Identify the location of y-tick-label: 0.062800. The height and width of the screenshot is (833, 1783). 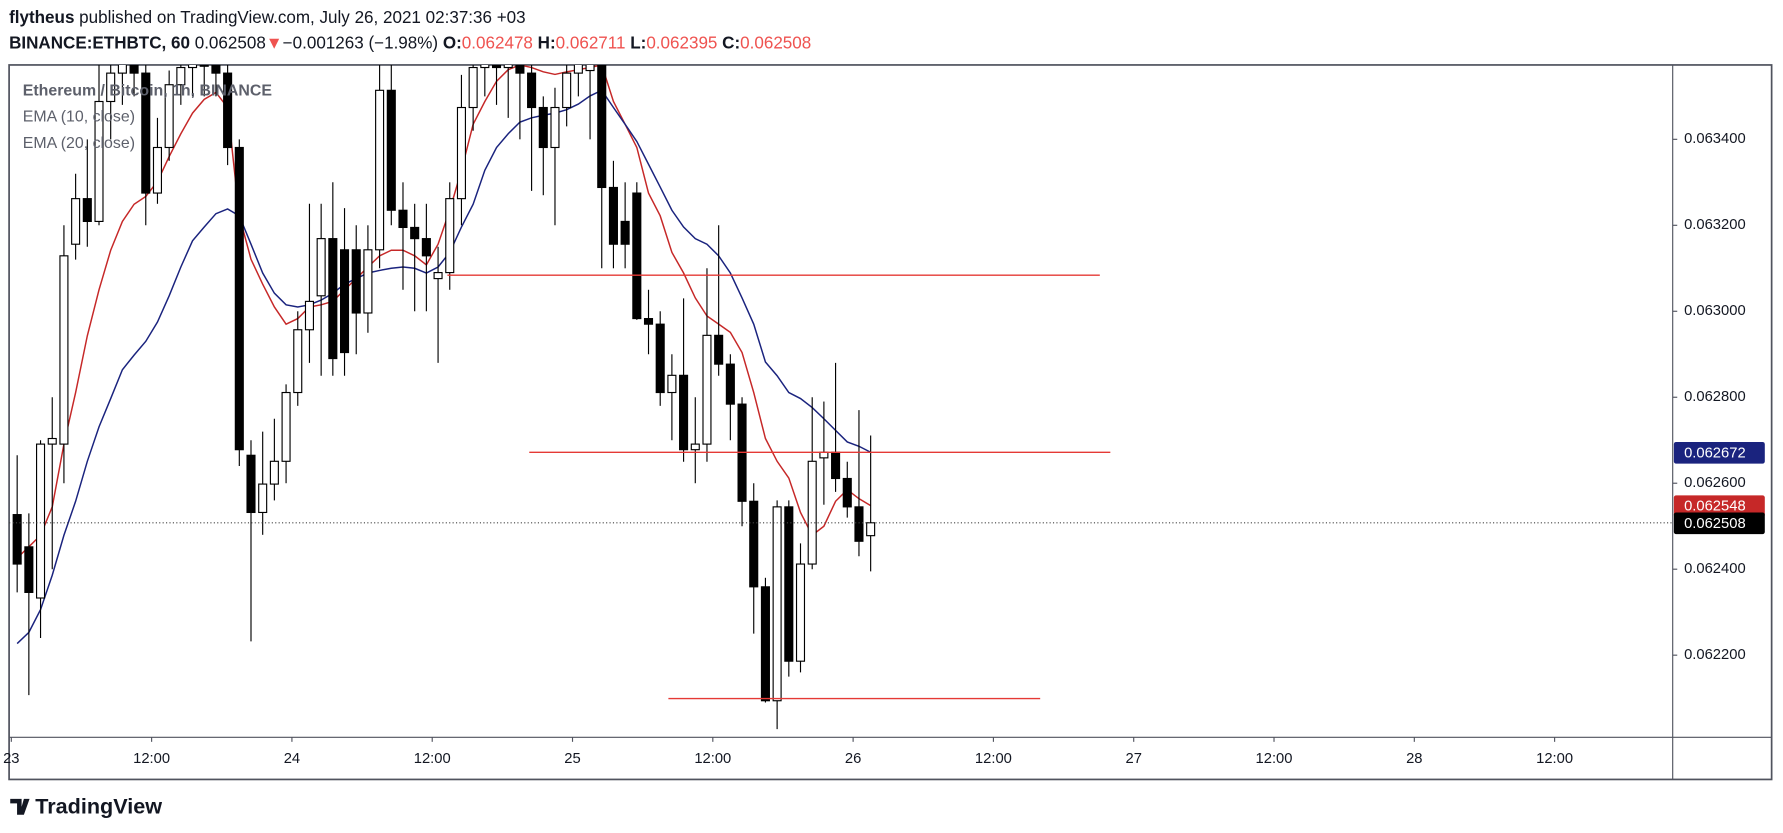
(1715, 397).